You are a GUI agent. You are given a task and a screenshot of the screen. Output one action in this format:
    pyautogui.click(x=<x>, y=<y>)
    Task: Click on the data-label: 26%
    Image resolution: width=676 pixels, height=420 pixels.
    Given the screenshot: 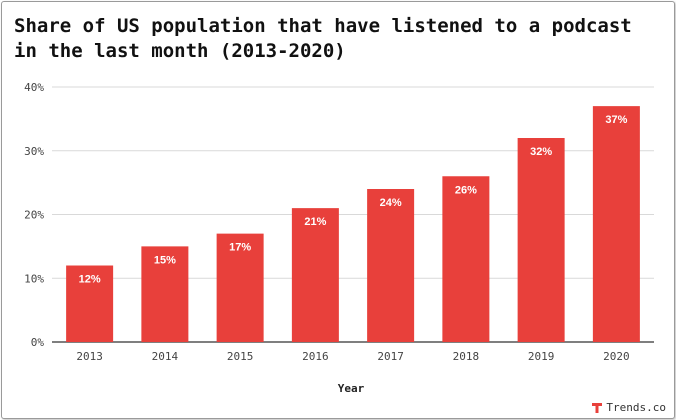 What is the action you would take?
    pyautogui.click(x=466, y=190)
    